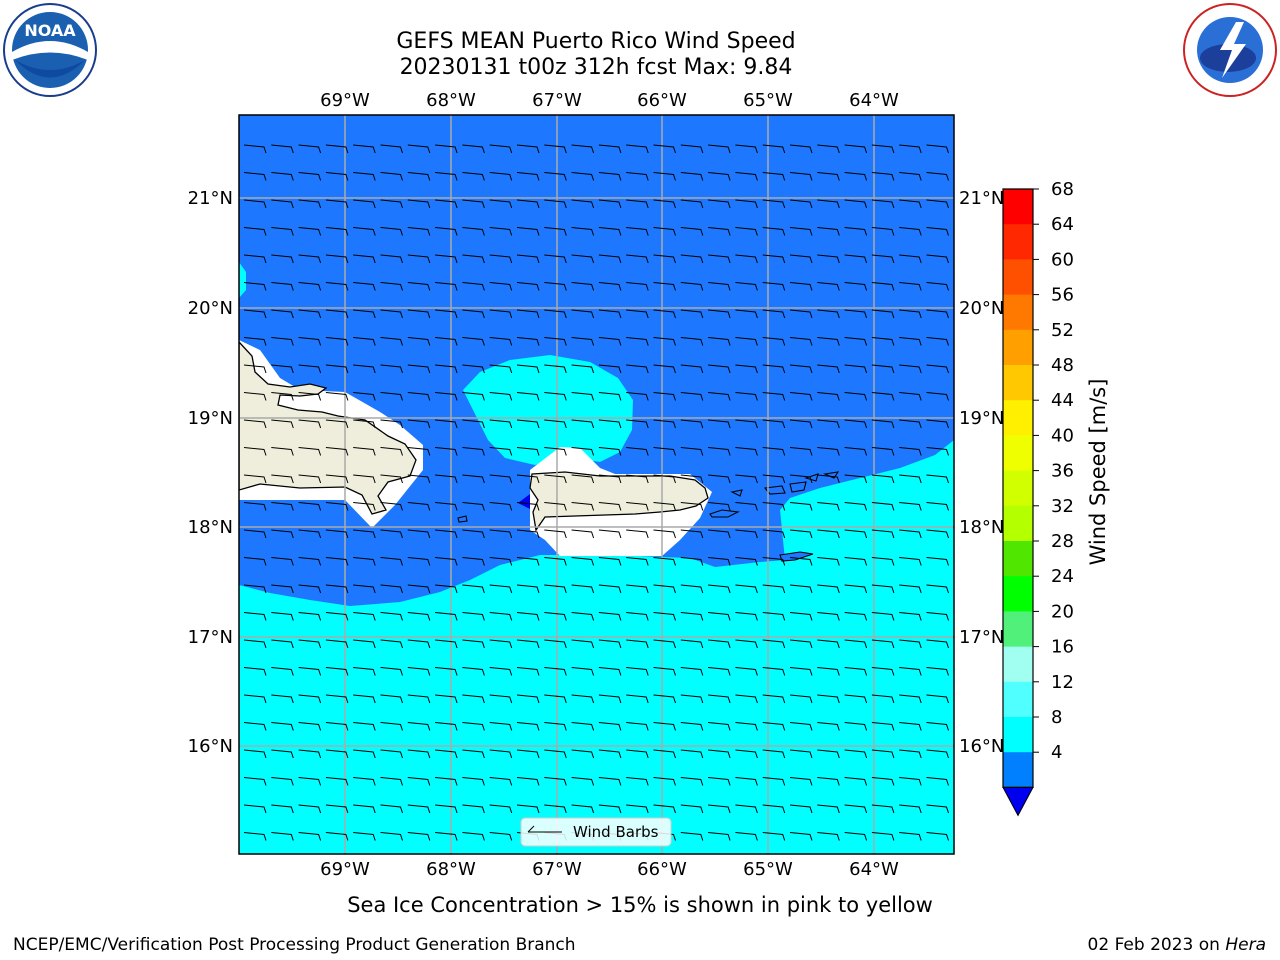 The height and width of the screenshot is (960, 1280). What do you see at coordinates (1056, 752) in the screenshot?
I see `colorbar-tick-label: 4` at bounding box center [1056, 752].